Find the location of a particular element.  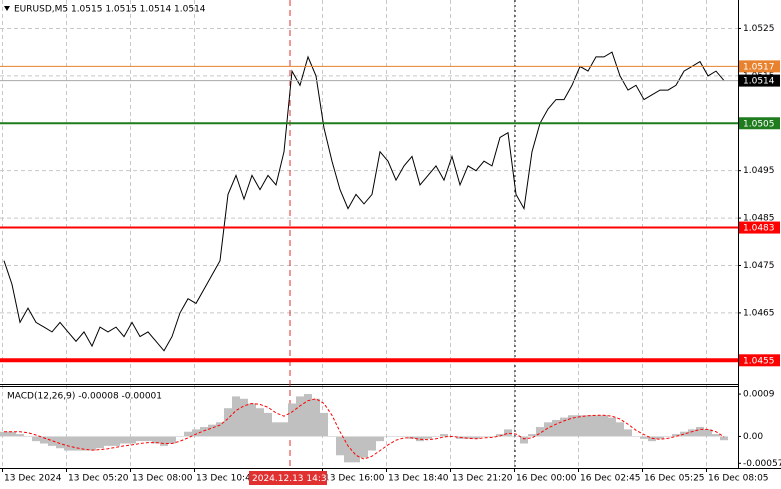

x-tick-label: 13 Dec 18:40 is located at coordinates (418, 479).